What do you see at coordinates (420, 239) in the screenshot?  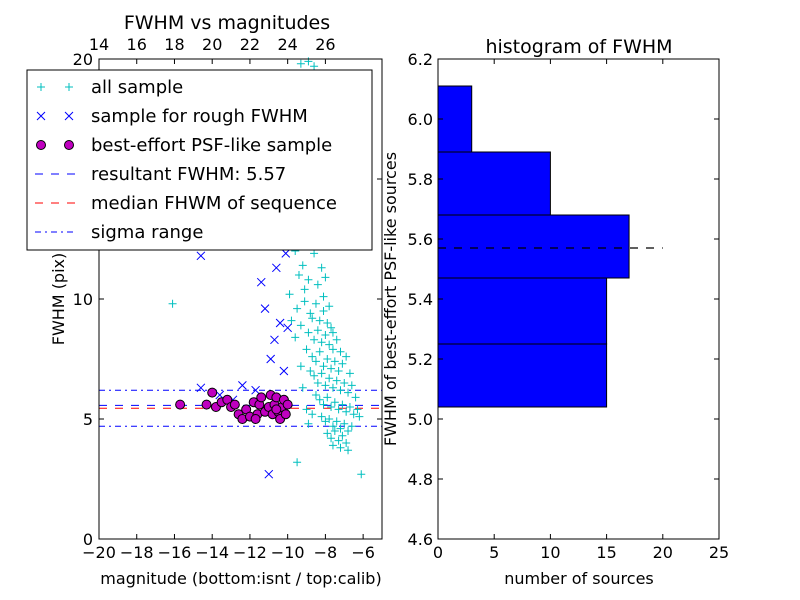 I see `hist-y-tick-label: 5.6` at bounding box center [420, 239].